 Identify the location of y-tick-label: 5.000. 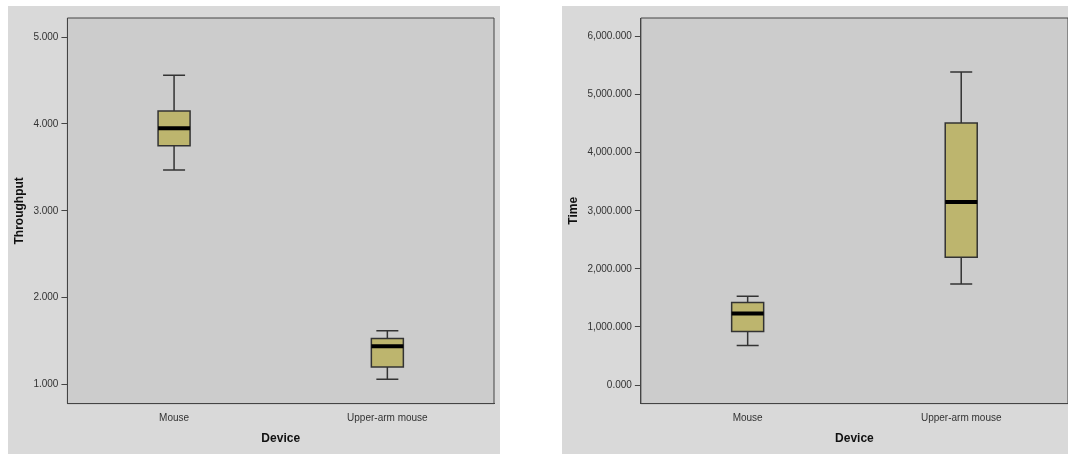
(46, 36).